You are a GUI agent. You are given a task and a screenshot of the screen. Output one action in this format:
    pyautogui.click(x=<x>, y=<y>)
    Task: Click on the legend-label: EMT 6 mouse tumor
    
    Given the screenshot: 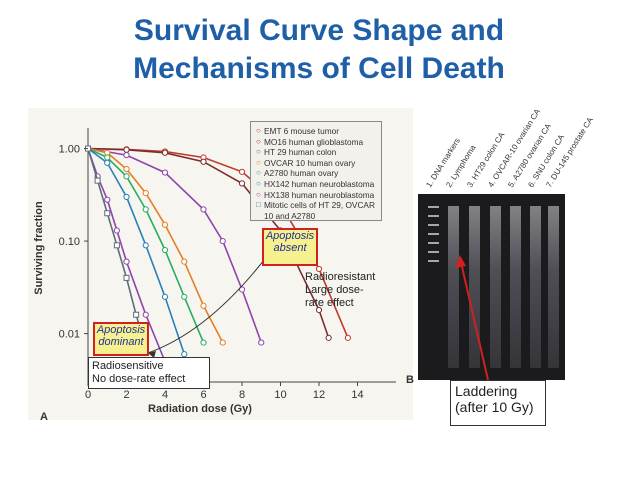 What is the action you would take?
    pyautogui.click(x=302, y=131)
    